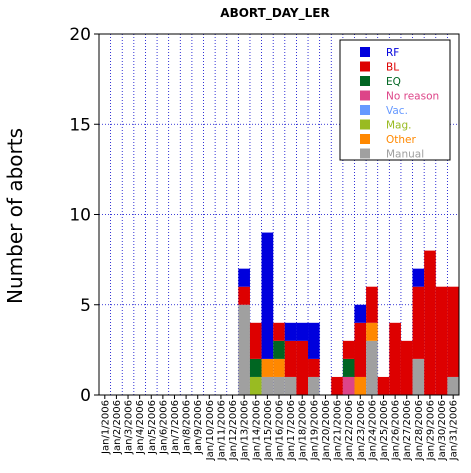  I want to click on x-tick-label: Jan/18/2006, so click(303, 430).